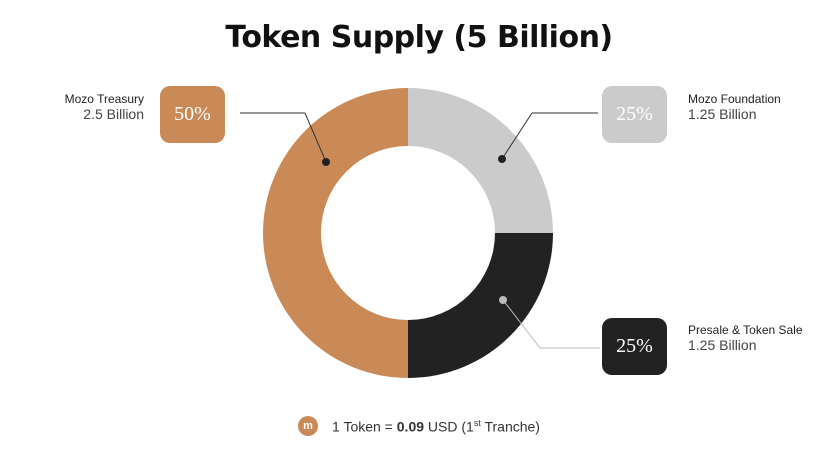 The height and width of the screenshot is (459, 838). What do you see at coordinates (192, 114) in the screenshot?
I see `percent-box-treasury: 50%` at bounding box center [192, 114].